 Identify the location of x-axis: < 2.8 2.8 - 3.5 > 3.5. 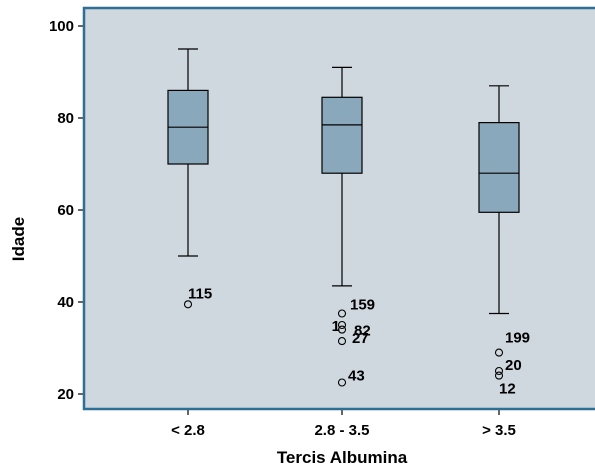
(343, 424).